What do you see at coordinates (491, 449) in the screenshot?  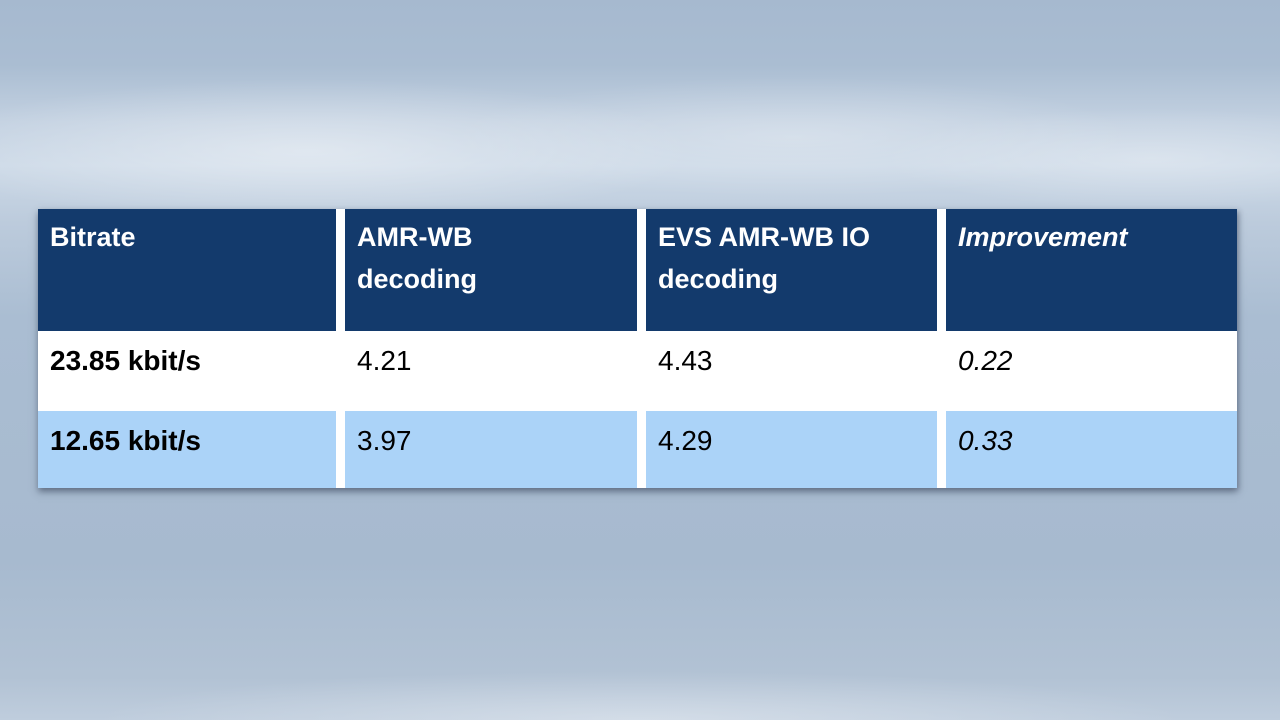 I see `cell-row2-amr-wb-score: 3.97` at bounding box center [491, 449].